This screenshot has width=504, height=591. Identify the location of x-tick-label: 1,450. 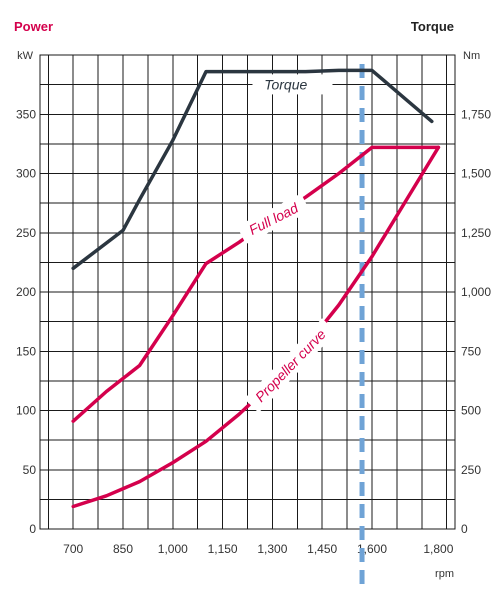
(322, 549).